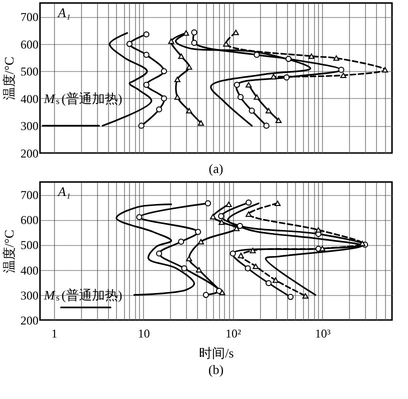  Describe the element at coordinates (234, 333) in the screenshot. I see `x-tick-label: 10²` at that location.